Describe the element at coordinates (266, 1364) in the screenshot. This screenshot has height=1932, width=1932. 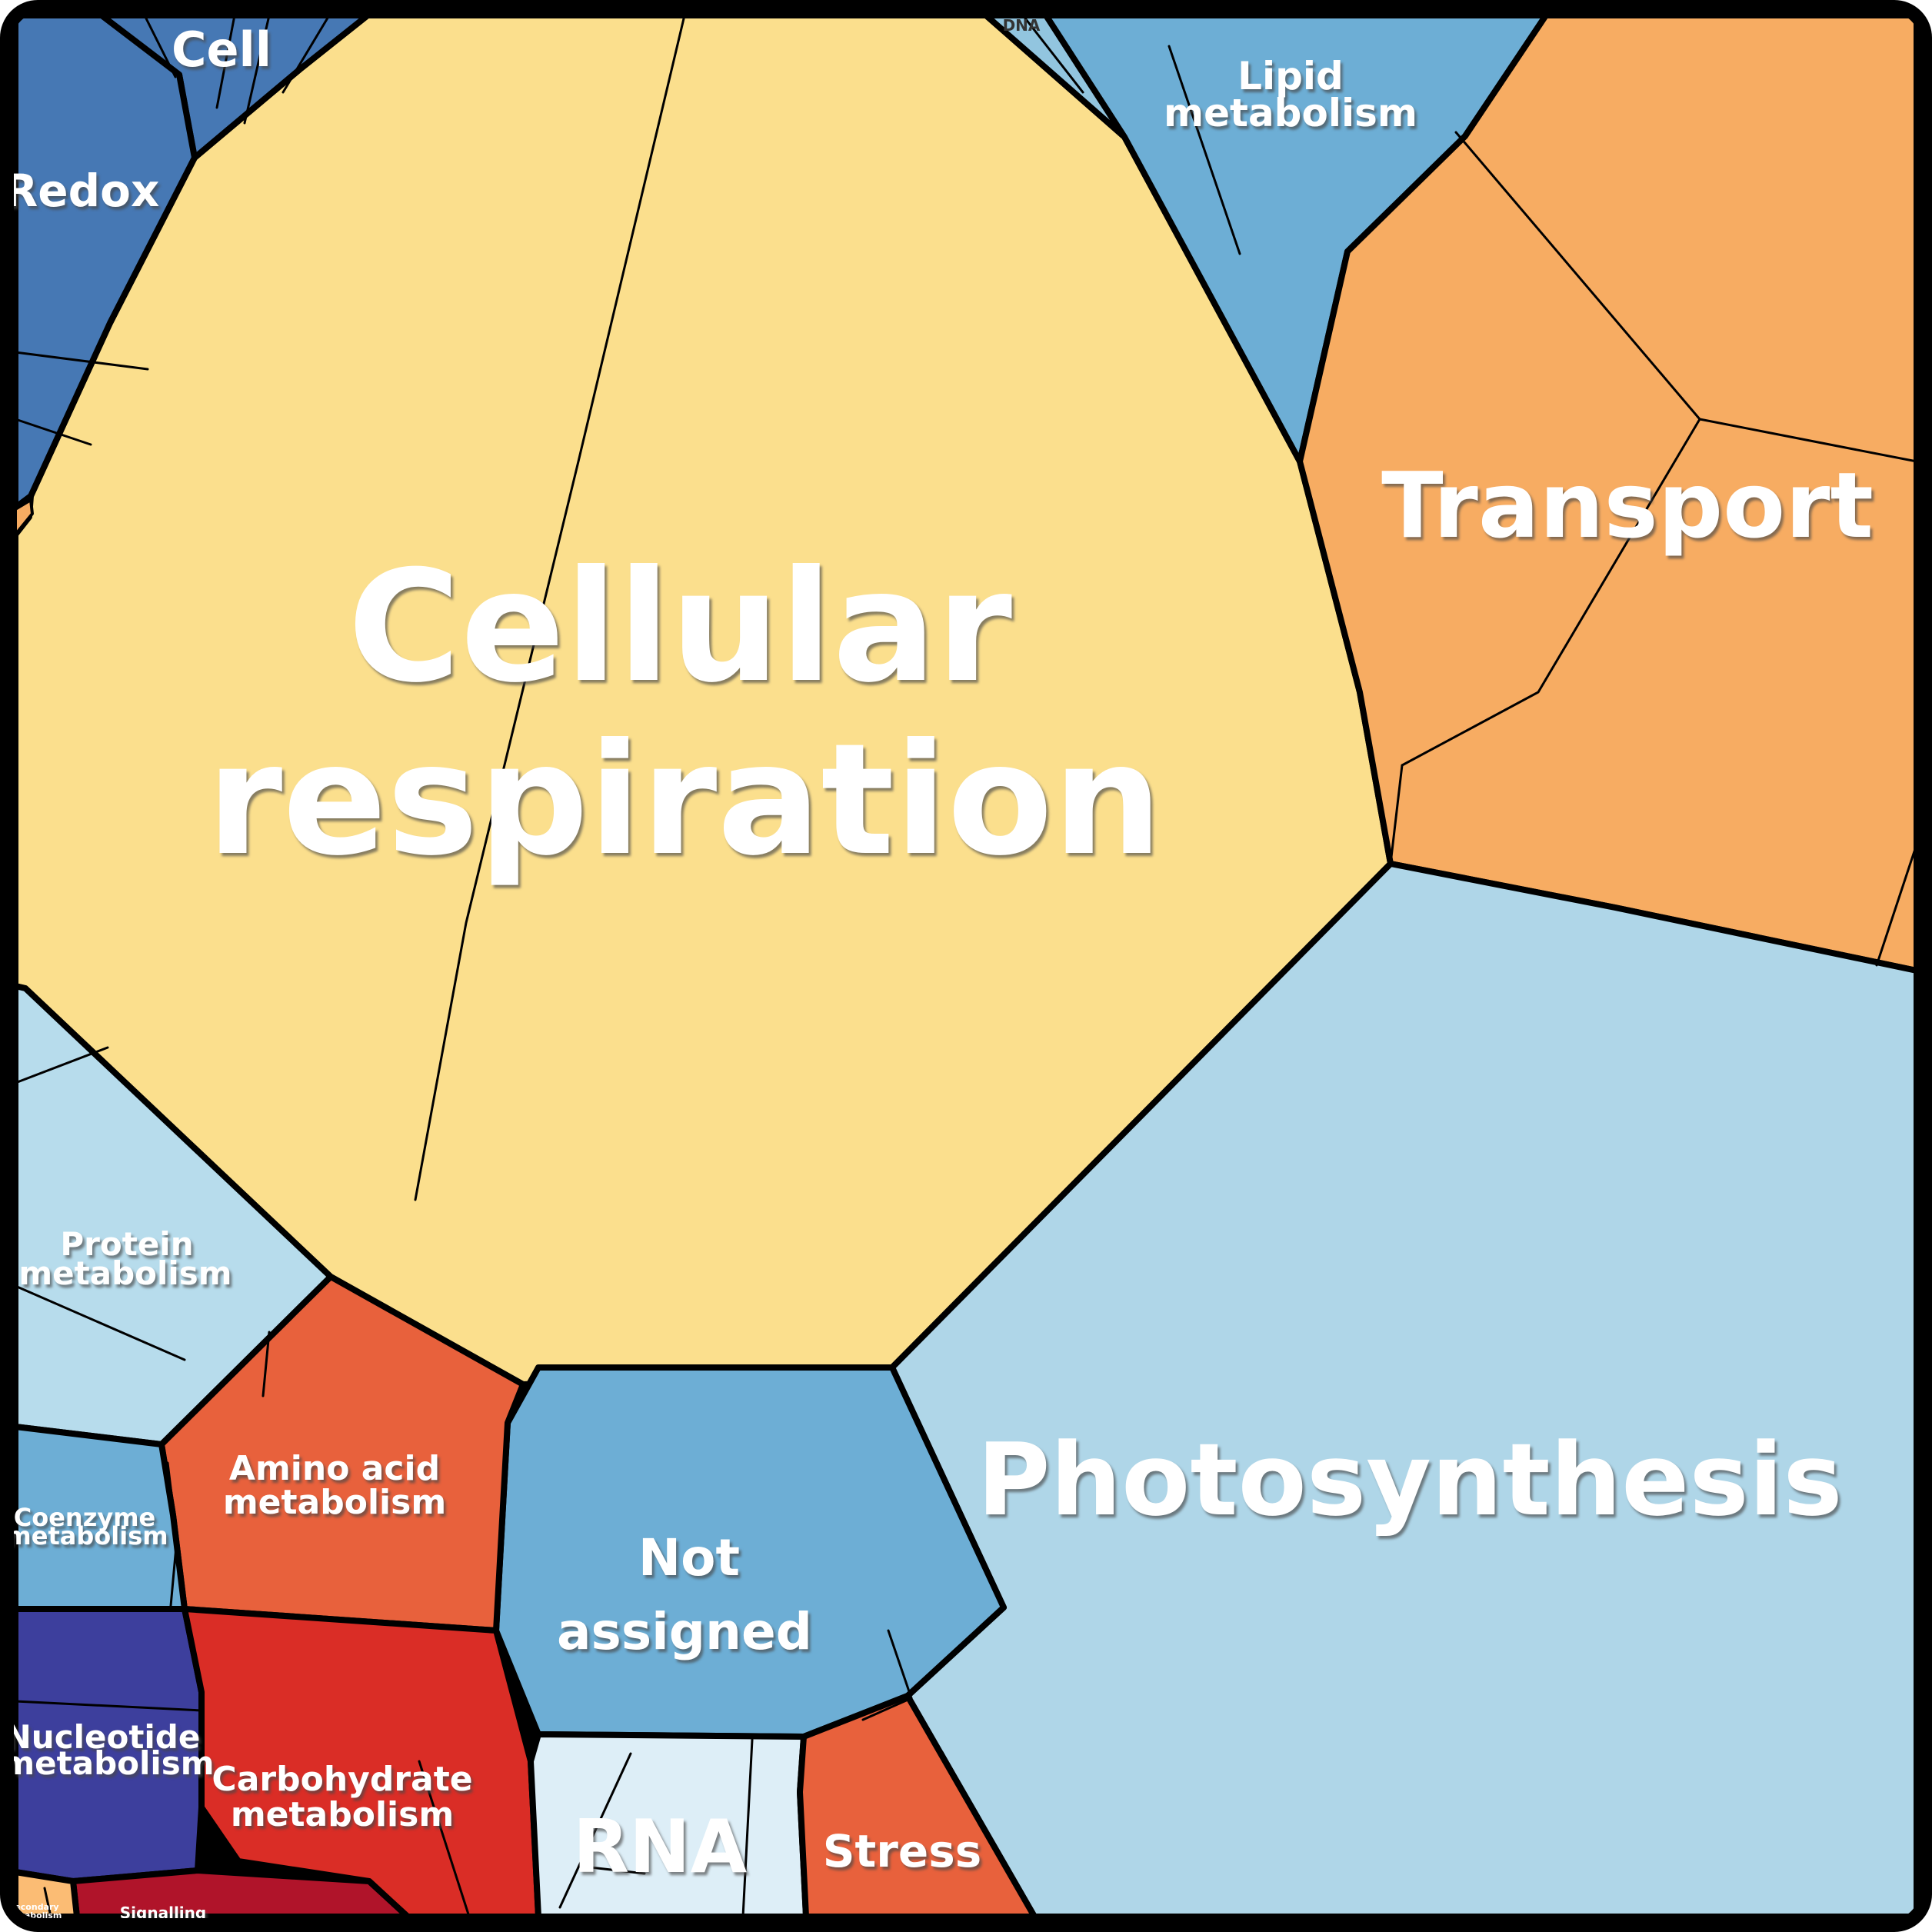
I see `subcell-line-amino-acid-metabolism` at that location.